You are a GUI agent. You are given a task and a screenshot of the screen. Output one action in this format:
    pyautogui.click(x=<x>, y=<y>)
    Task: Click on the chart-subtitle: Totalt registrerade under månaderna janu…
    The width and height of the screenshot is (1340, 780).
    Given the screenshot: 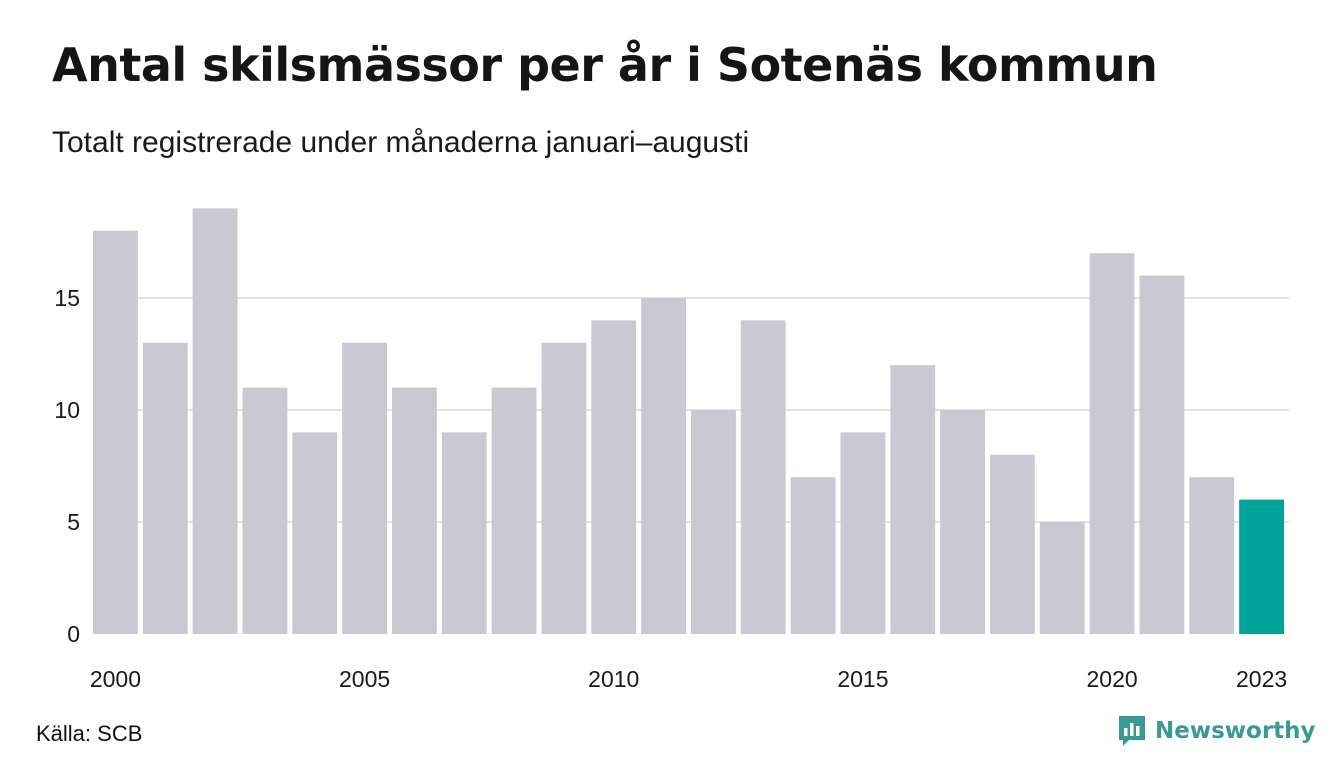 What is the action you would take?
    pyautogui.click(x=401, y=142)
    